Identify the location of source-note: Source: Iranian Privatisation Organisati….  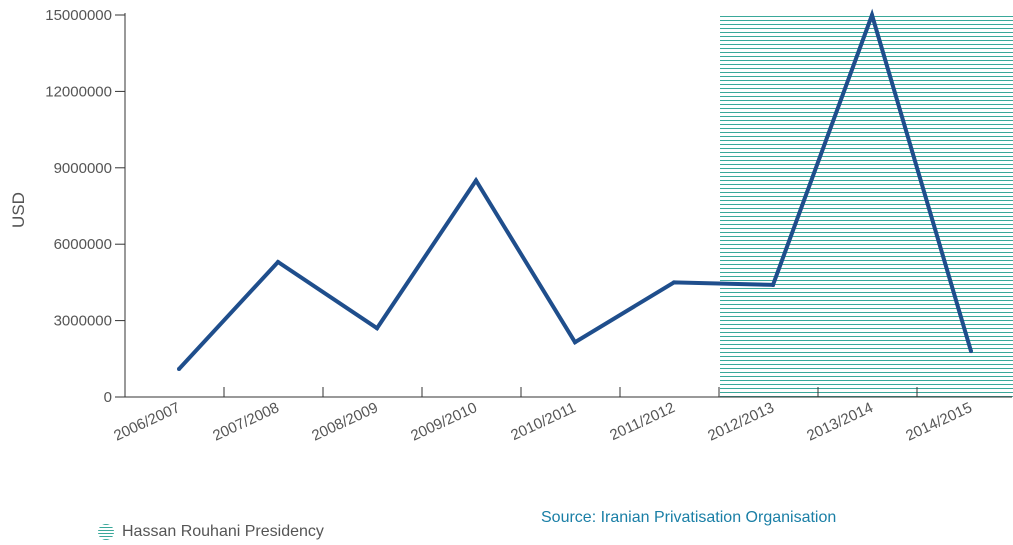
(689, 517).